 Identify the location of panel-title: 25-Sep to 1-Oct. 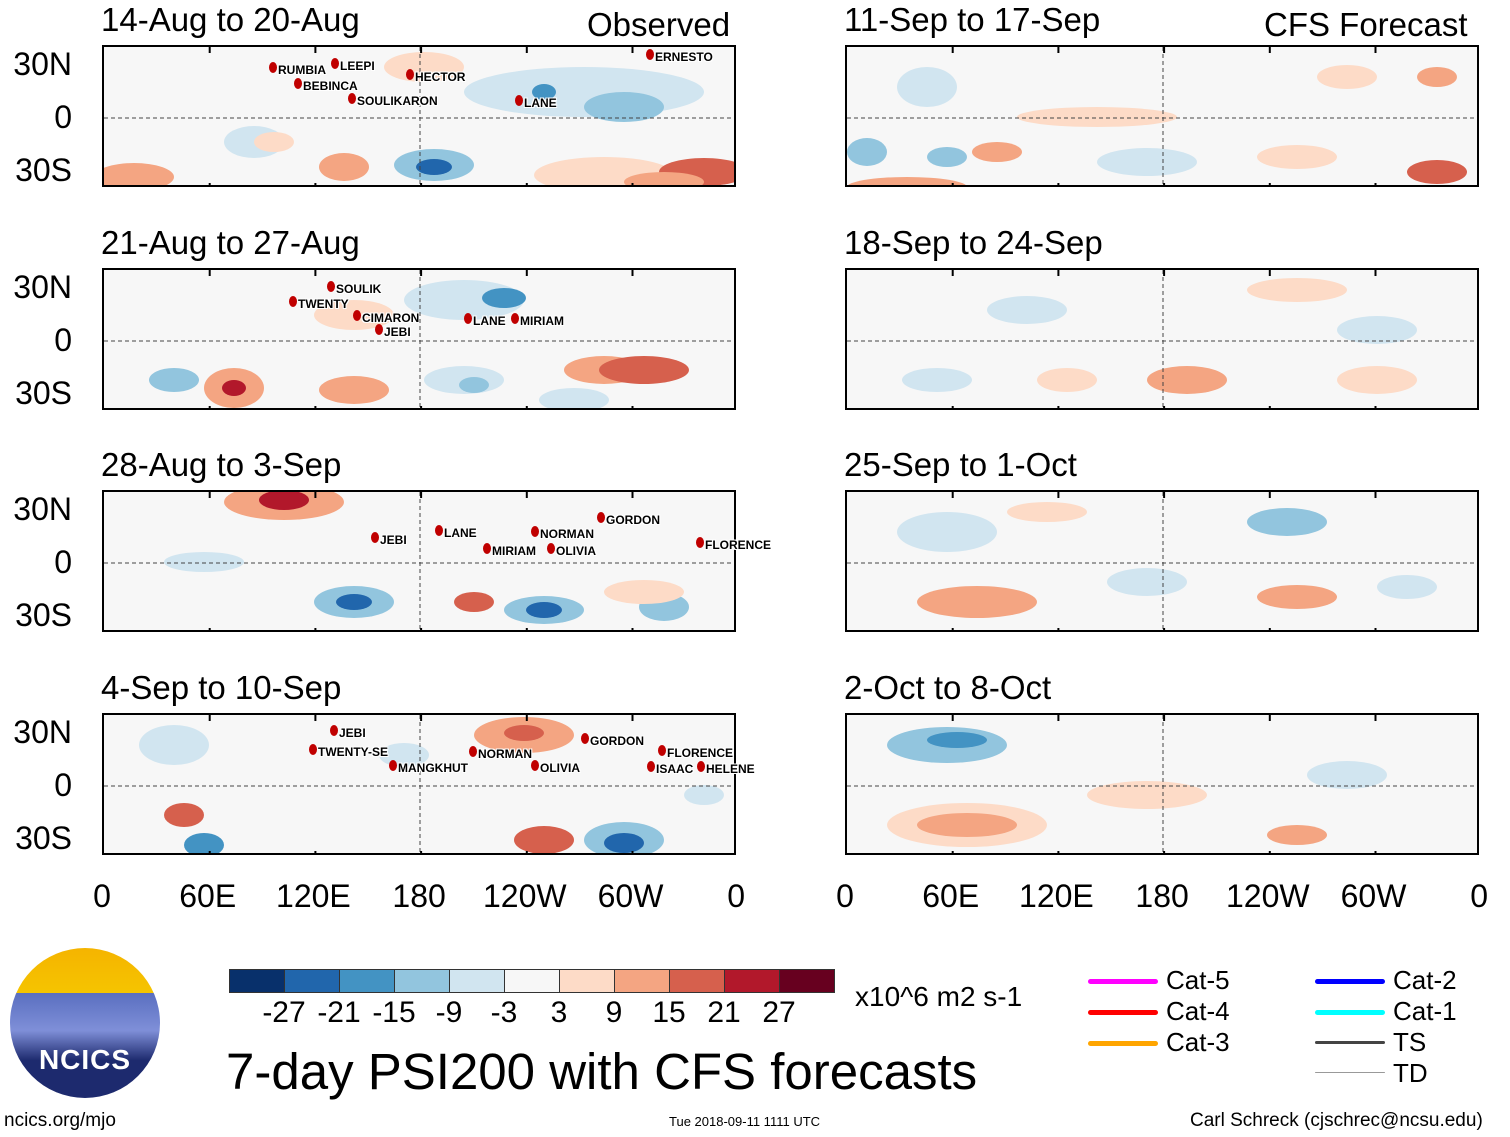
(960, 464).